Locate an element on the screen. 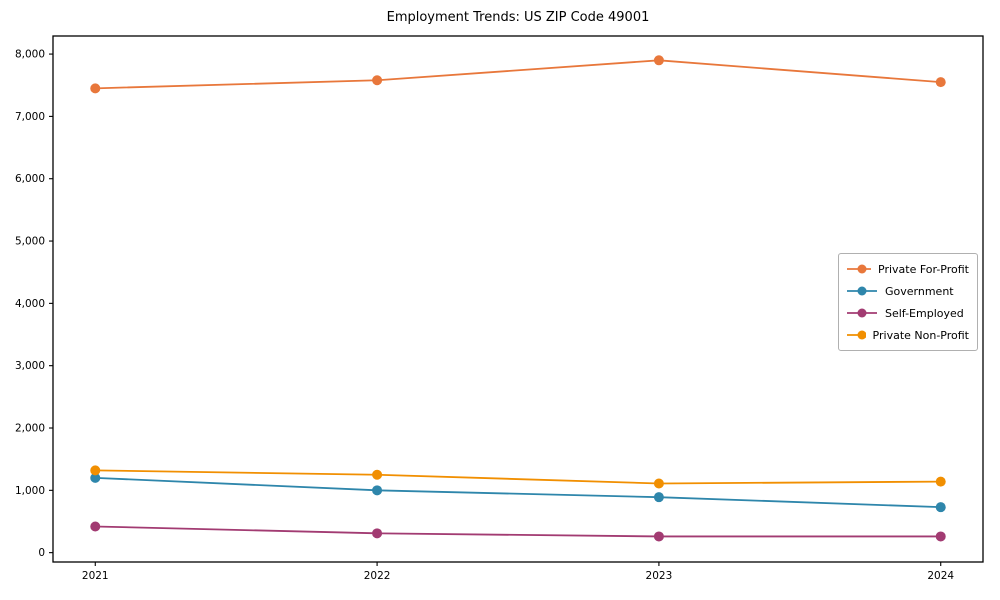  series-line-private-for-profit is located at coordinates (518, 74).